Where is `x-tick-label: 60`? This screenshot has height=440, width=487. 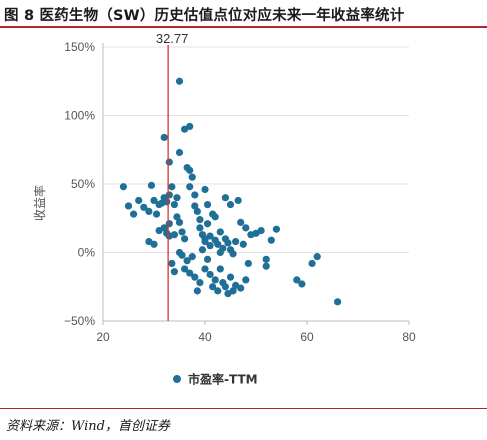 x-tick-label: 60 is located at coordinates (307, 337).